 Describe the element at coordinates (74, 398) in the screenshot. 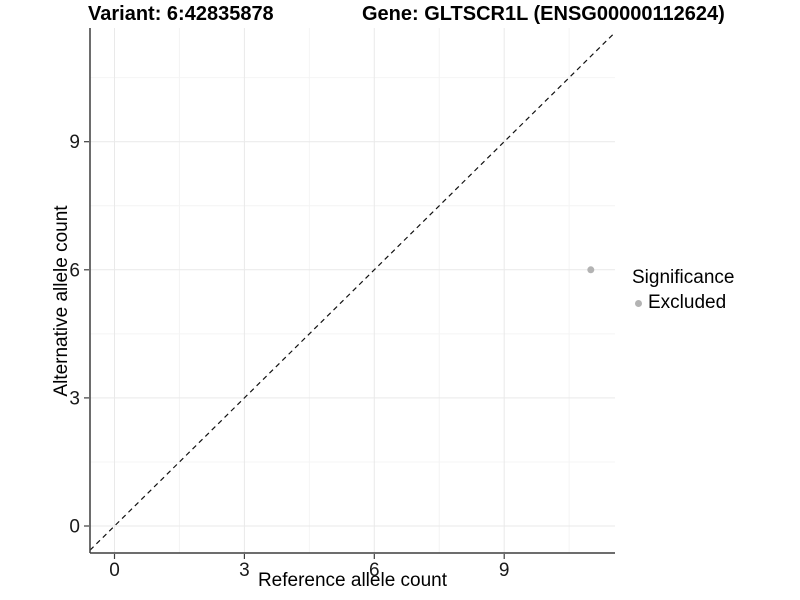

I see `y-tick-label: 3` at that location.